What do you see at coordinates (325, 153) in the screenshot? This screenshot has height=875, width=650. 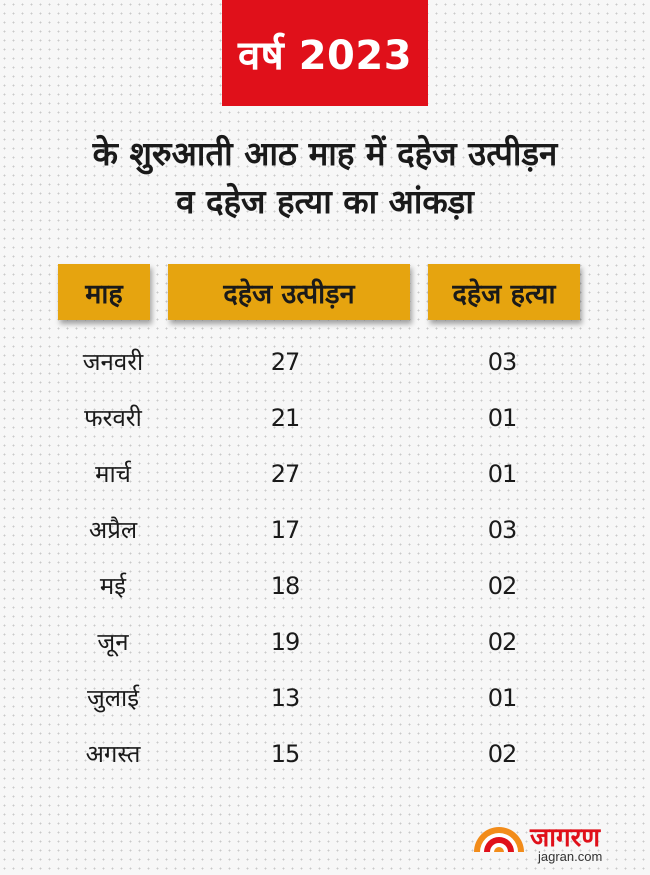 I see `title-line-1: के शुरुआती आठ माह में दहेज उत्पीड़न` at bounding box center [325, 153].